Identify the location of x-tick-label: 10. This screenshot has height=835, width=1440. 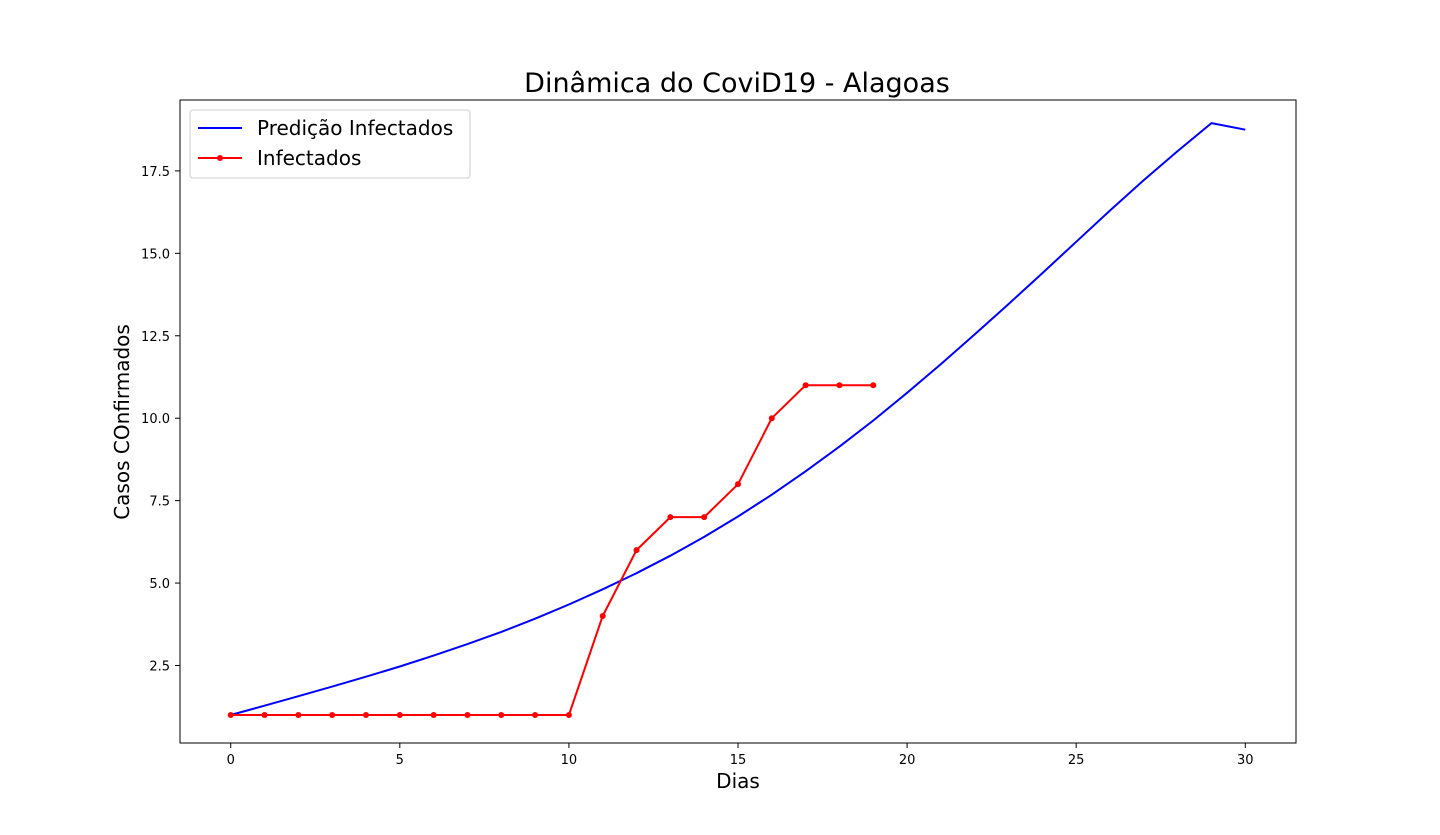
(569, 760).